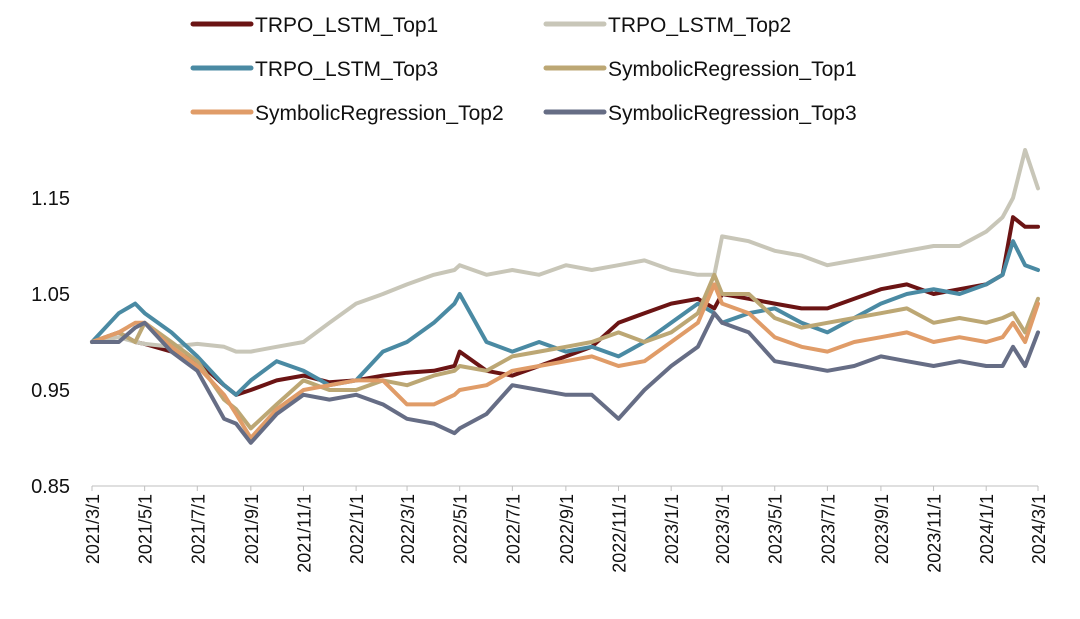 The width and height of the screenshot is (1080, 619). Describe the element at coordinates (198, 529) in the screenshot. I see `x-tick-label: 2021/7/1` at that location.